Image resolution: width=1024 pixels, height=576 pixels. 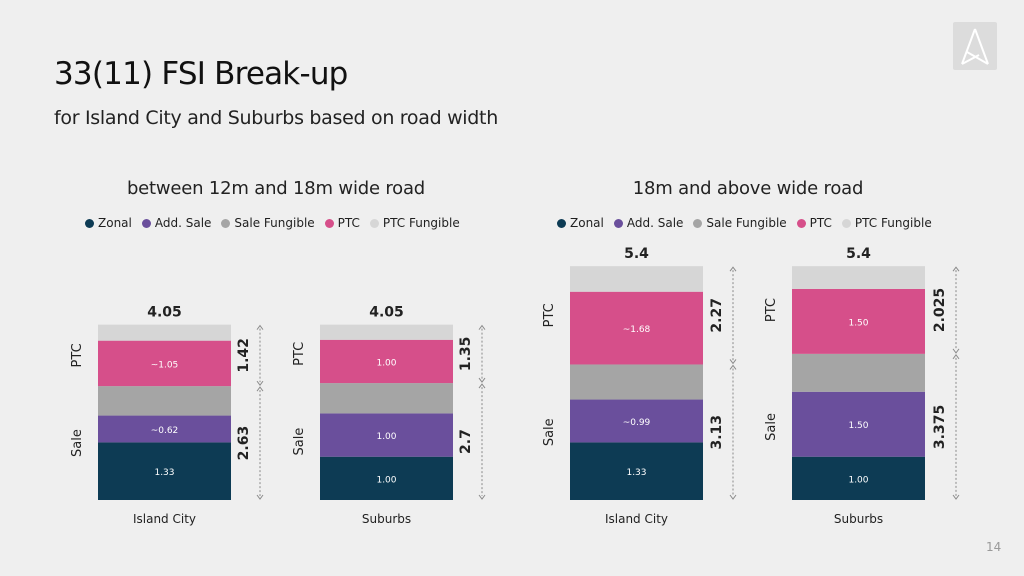 What do you see at coordinates (276, 188) in the screenshot?
I see `chart-title-12-18m: between 12m and 18m wide road` at bounding box center [276, 188].